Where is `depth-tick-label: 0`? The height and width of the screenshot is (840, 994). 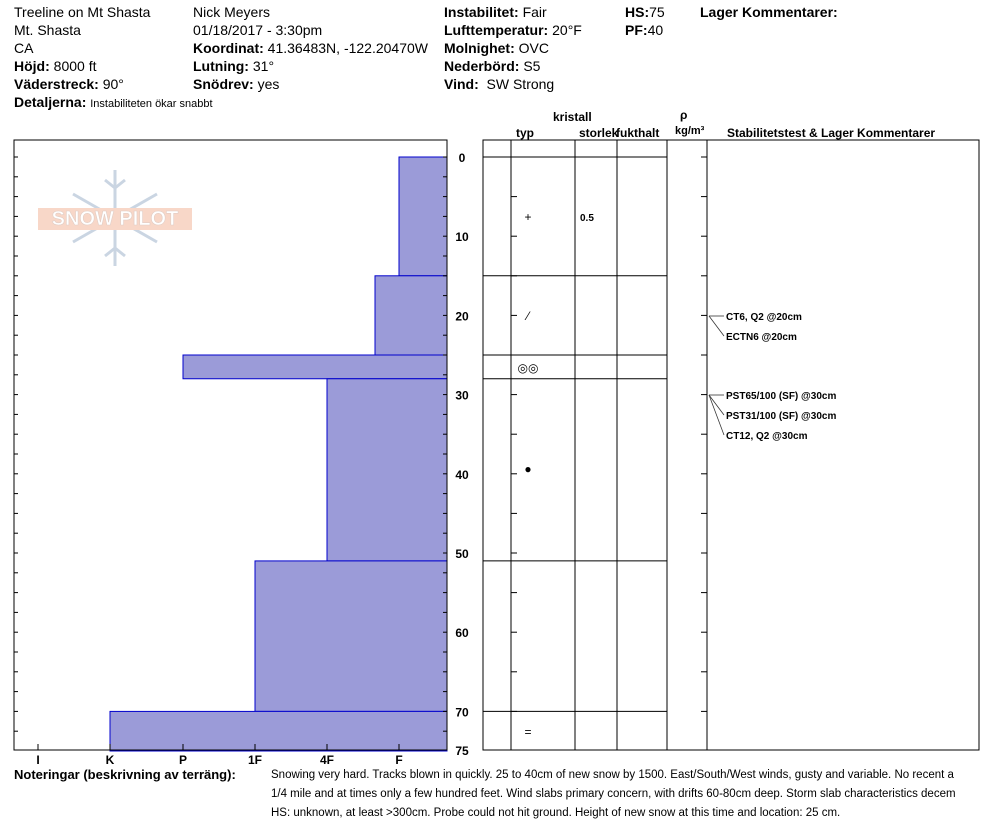
depth-tick-label: 0 is located at coordinates (462, 158).